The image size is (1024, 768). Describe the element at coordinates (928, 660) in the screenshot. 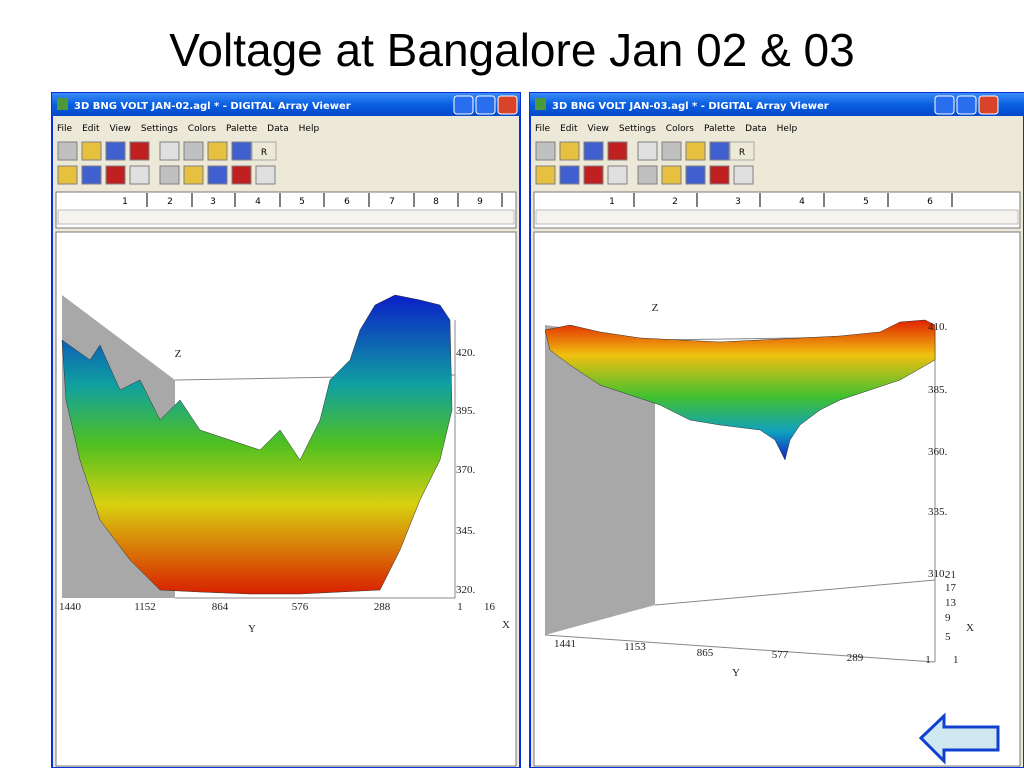

I see `y-tick-label: 1` at that location.